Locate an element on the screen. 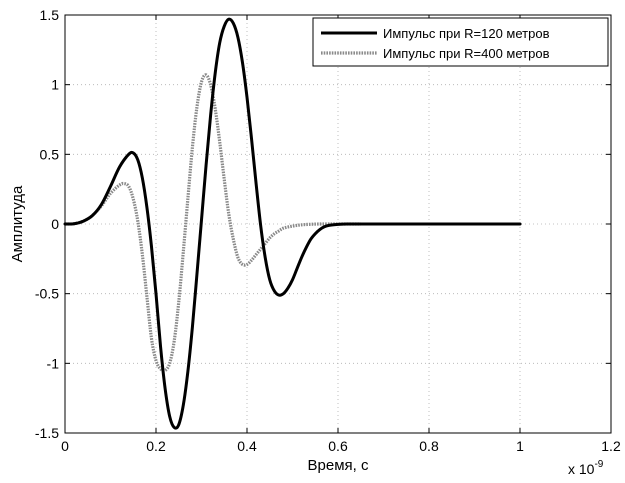  legend-label-series-1: Импульс при R=120 метров is located at coordinates (466, 33).